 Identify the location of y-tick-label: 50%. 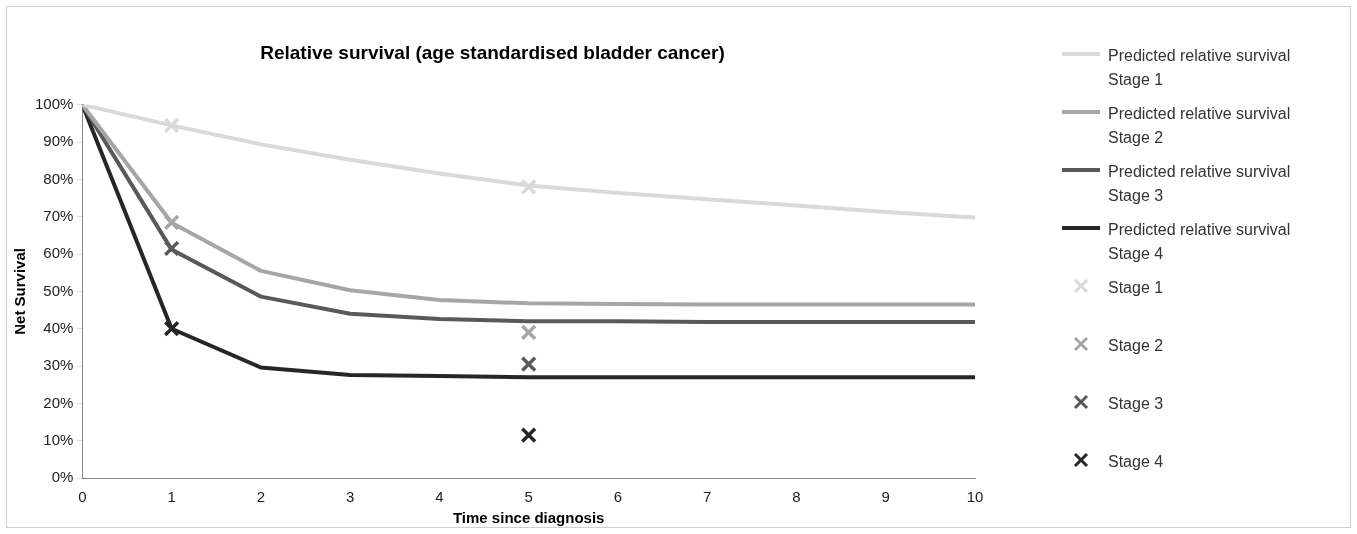
(58, 290).